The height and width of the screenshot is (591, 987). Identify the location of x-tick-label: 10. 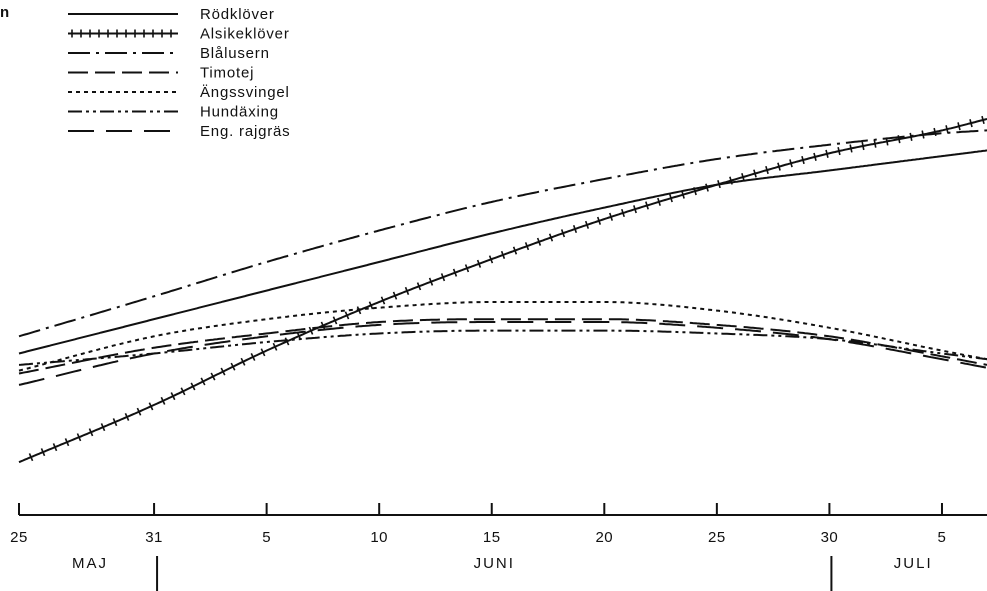
(379, 537).